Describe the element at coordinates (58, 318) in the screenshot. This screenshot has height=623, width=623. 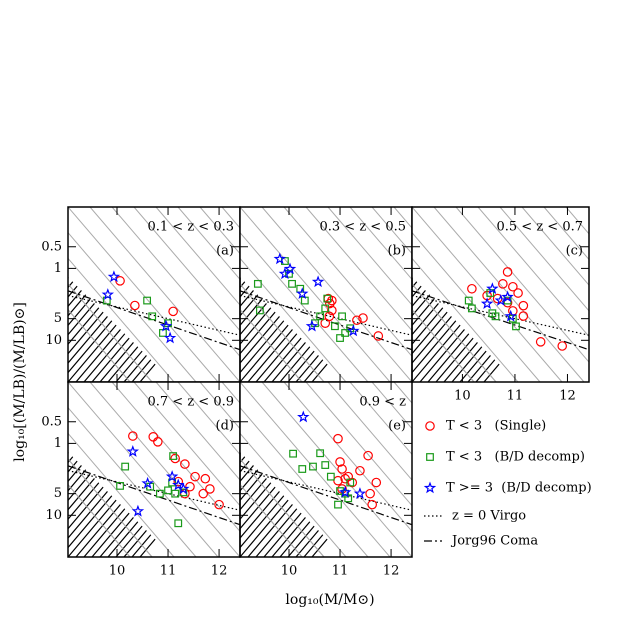
I see `y-tick-label: 5` at that location.